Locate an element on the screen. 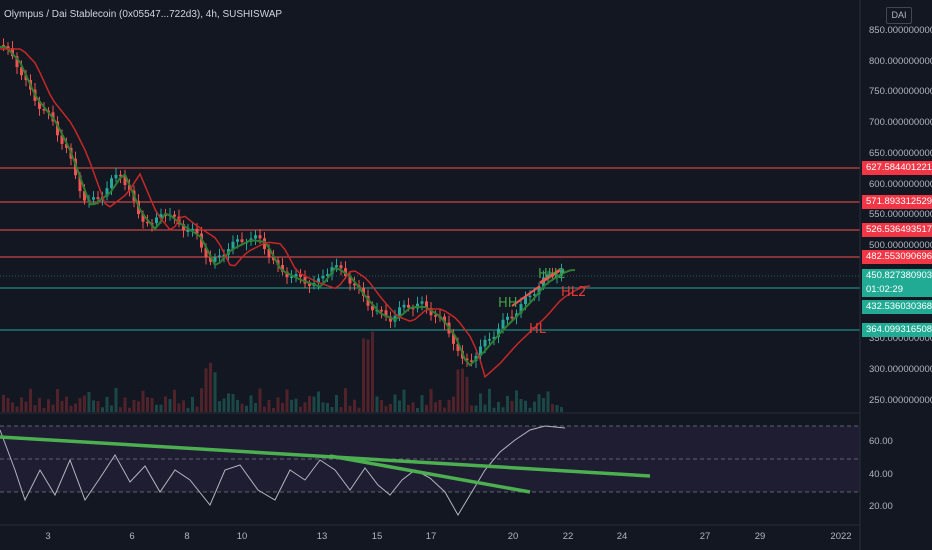 The height and width of the screenshot is (550, 932). time-tick: 15 is located at coordinates (377, 536).